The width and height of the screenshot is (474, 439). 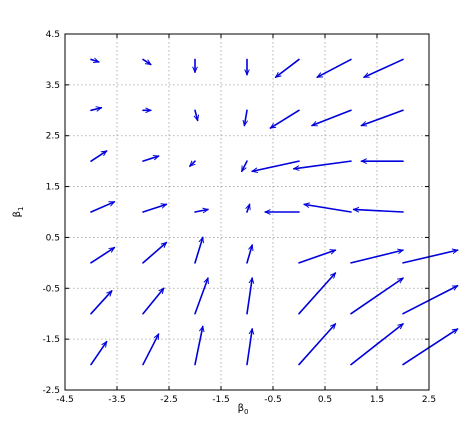 I want to click on y-tick-label: 2.5, so click(x=53, y=137).